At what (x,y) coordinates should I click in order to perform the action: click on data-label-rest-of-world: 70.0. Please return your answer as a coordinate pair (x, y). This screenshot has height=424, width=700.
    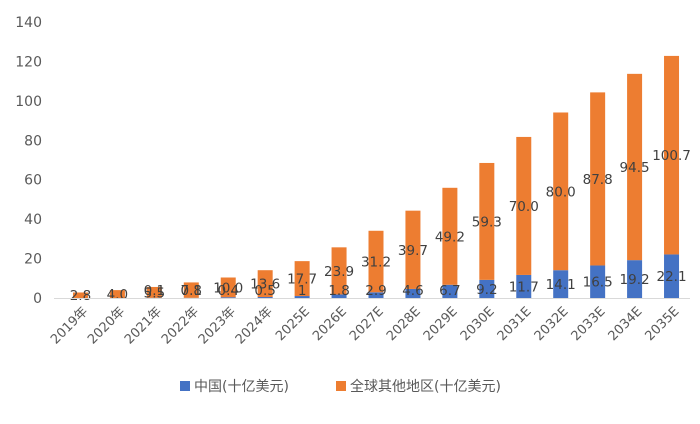
    Looking at the image, I should click on (524, 207).